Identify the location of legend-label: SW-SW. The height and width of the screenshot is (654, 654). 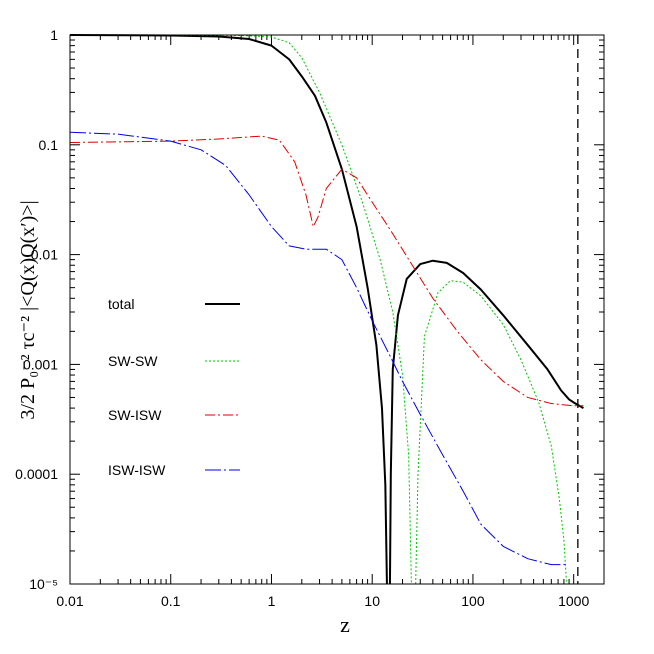
(133, 361).